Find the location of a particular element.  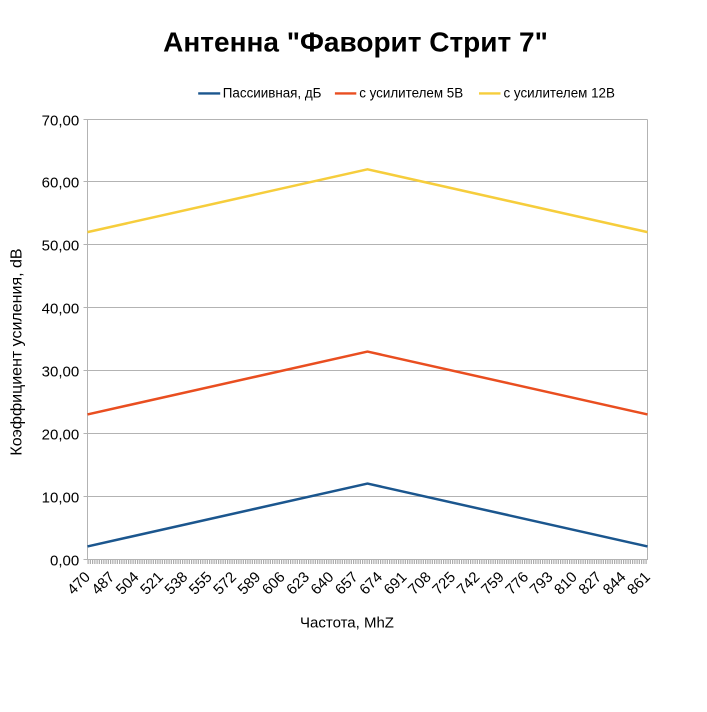

svg-text: с усилителем 5В is located at coordinates (411, 93).